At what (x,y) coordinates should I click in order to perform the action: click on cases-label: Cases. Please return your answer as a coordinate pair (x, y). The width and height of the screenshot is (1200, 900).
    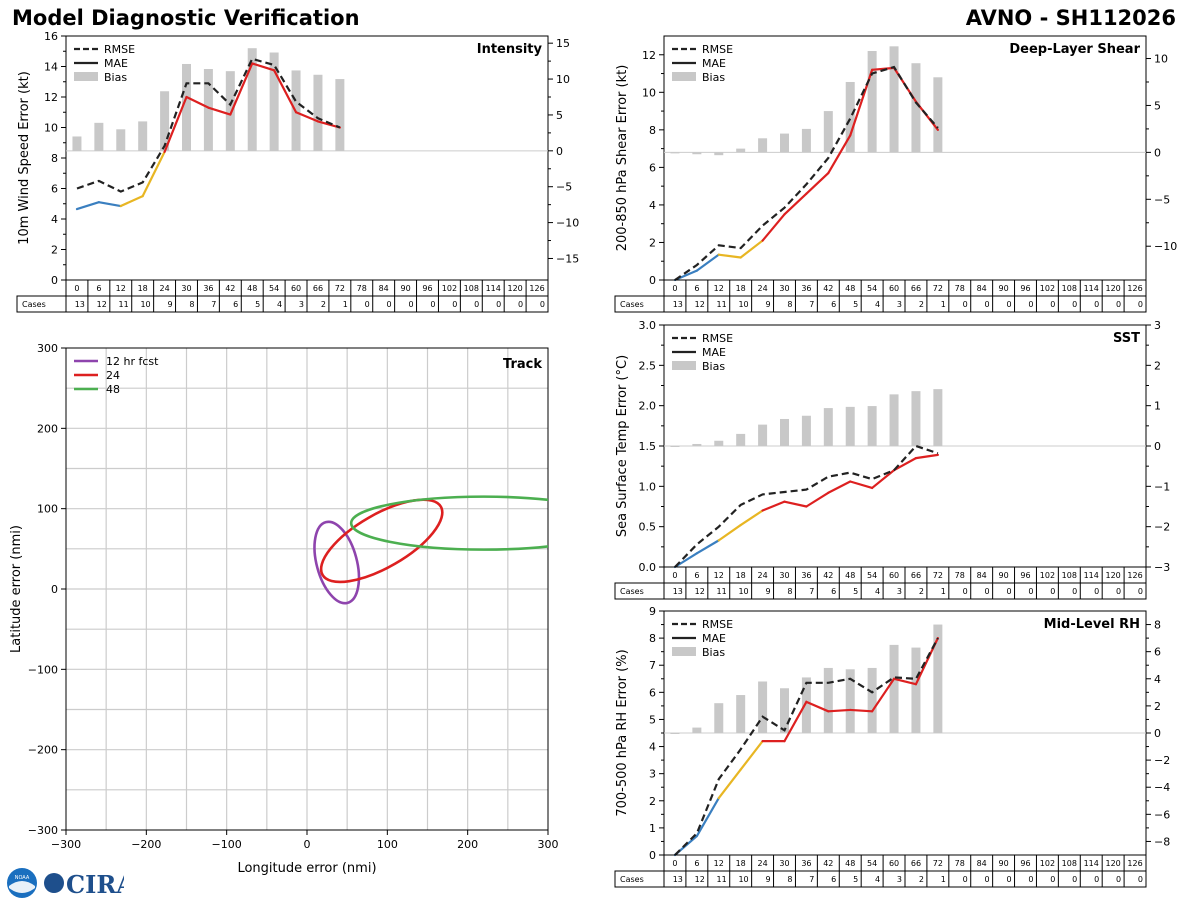
    Looking at the image, I should click on (632, 879).